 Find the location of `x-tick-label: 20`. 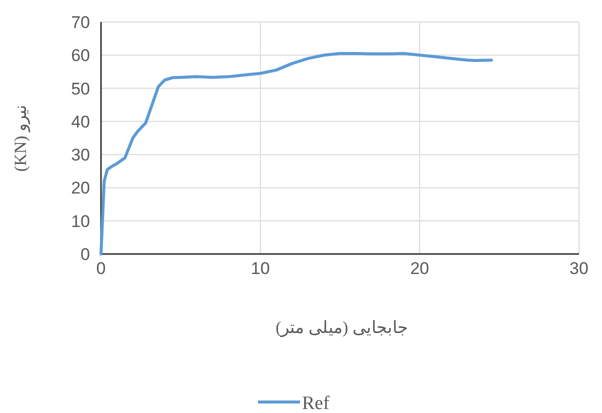

x-tick-label: 20 is located at coordinates (420, 268).